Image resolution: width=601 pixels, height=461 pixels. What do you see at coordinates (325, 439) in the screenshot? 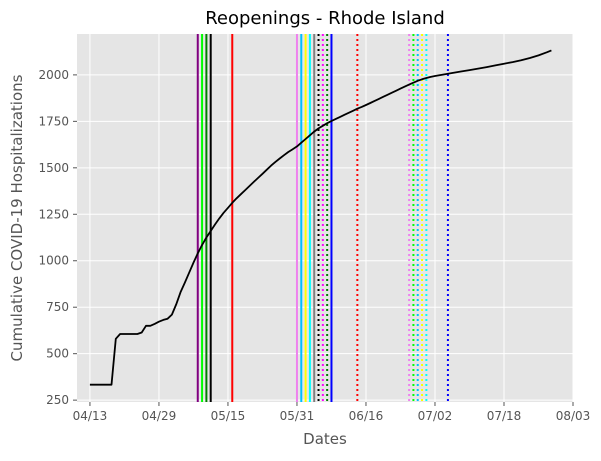
I see `x-axis-label: Dates` at bounding box center [325, 439].